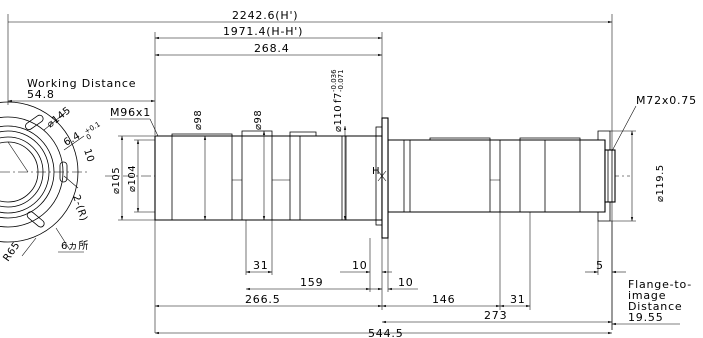 This screenshot has width=703, height=338. Describe the element at coordinates (376, 171) in the screenshot. I see `principal-point-label: H` at that location.